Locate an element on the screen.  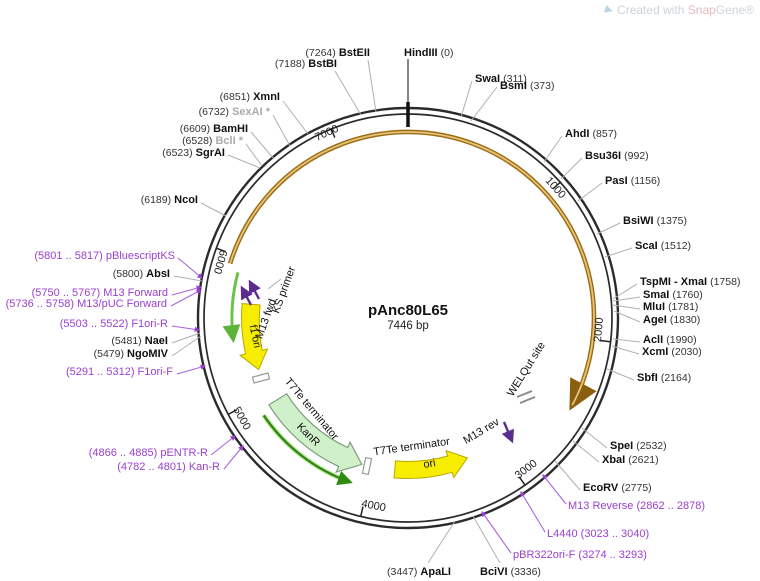
welqut-site-label: WELQut site is located at coordinates (526, 369).